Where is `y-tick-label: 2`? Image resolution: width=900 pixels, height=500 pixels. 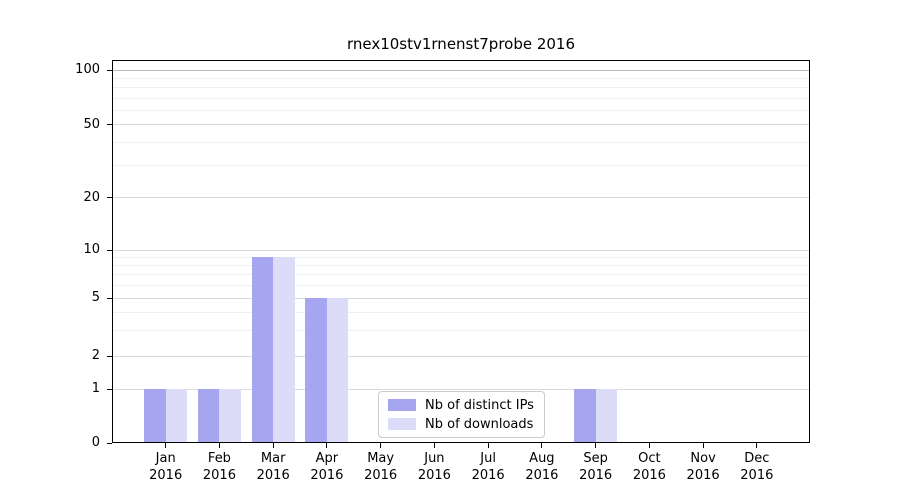
y-tick-label: 2 is located at coordinates (95, 355).